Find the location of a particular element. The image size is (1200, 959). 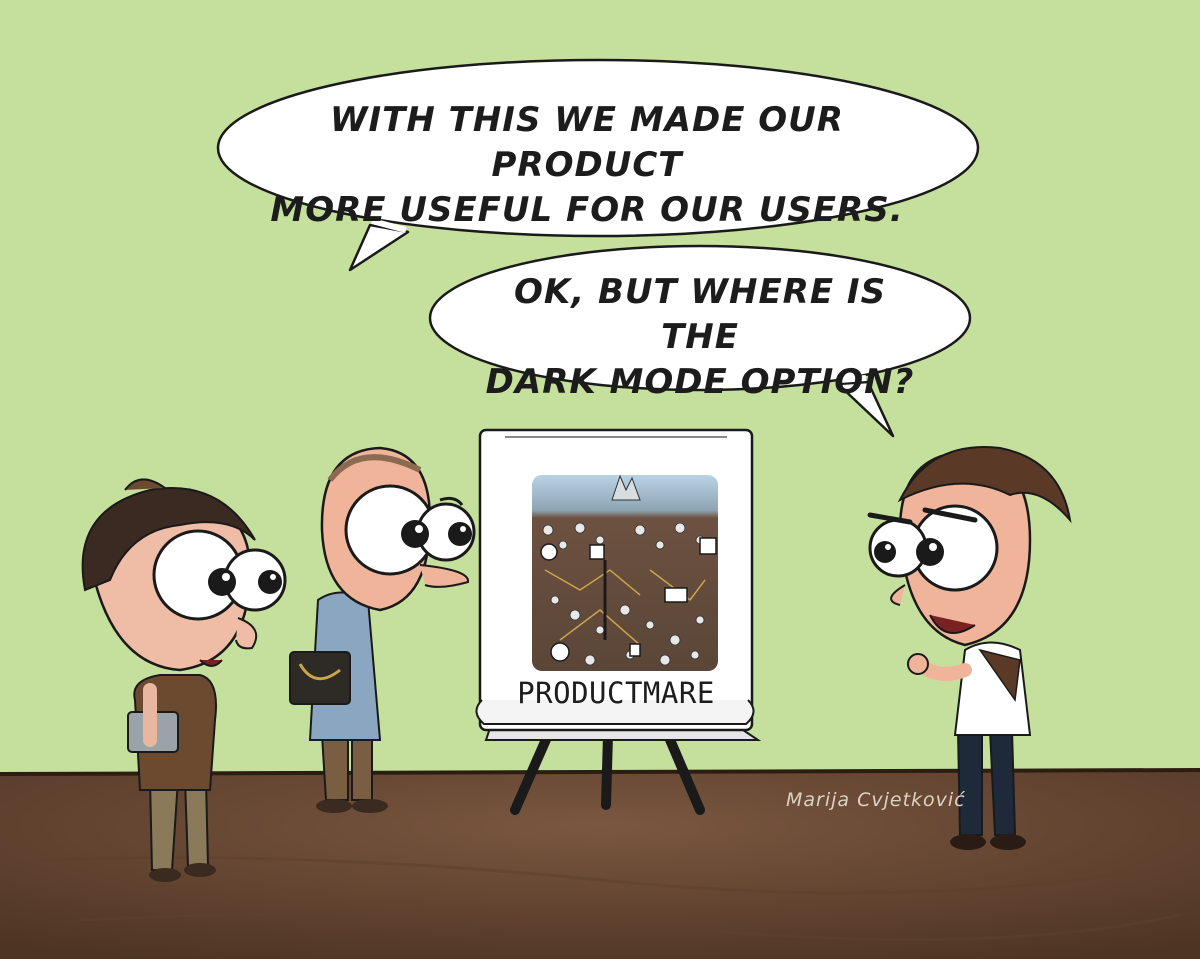

speech-bubble-2-text: OK, BUT WHERE IS THE DARK MODE OPTION? is located at coordinates (700, 337).